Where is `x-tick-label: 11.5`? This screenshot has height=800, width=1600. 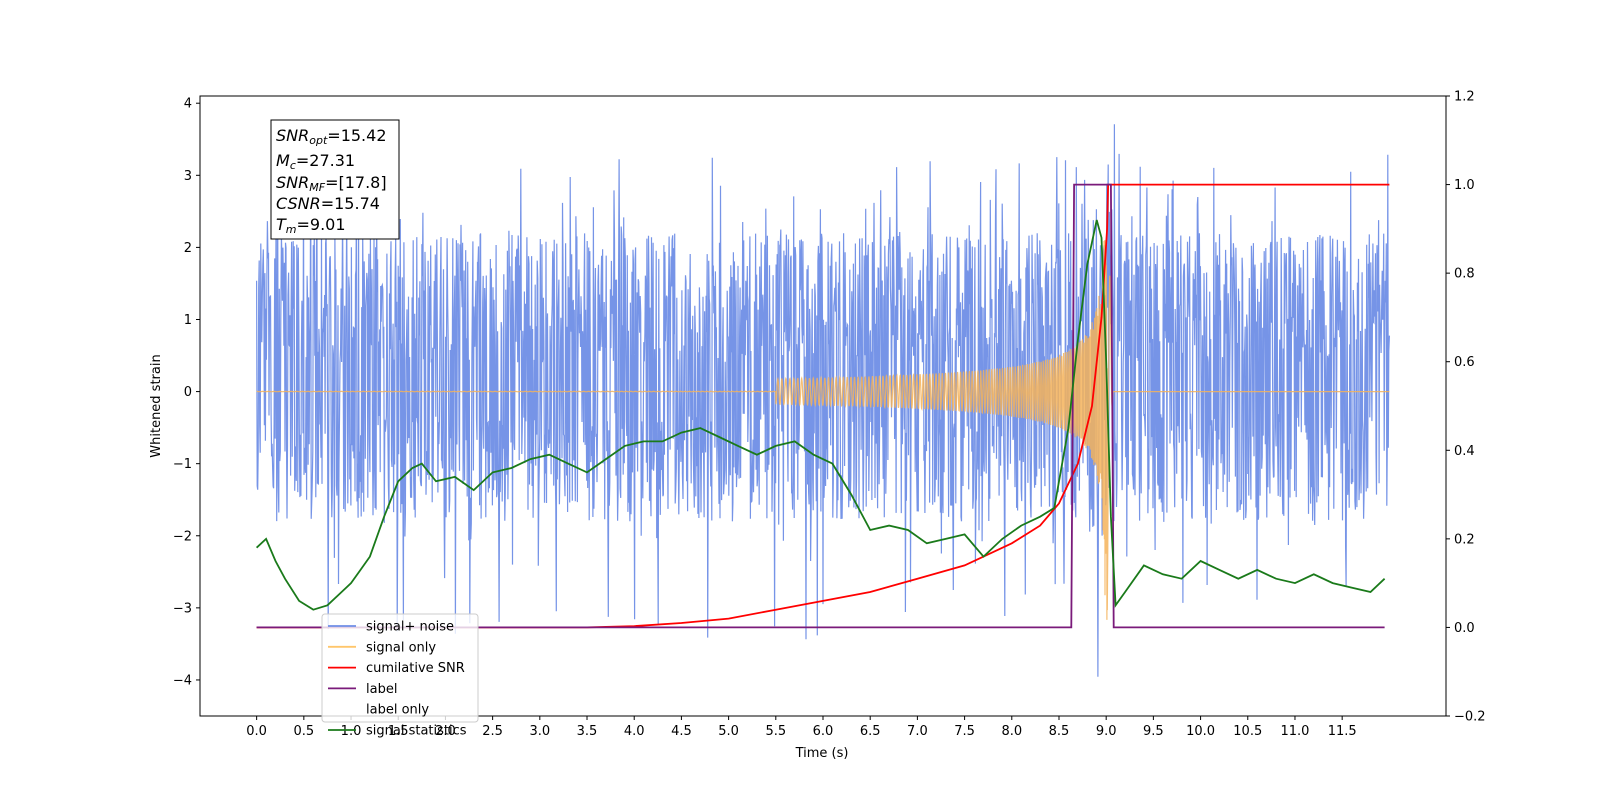
x-tick-label: 11.5 is located at coordinates (1342, 731).